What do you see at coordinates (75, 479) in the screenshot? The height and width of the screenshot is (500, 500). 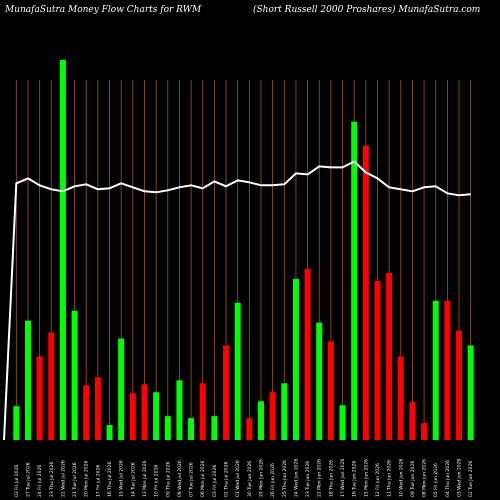 I see `x-tick-label: 21 Tue Jul 2026` at bounding box center [75, 479].